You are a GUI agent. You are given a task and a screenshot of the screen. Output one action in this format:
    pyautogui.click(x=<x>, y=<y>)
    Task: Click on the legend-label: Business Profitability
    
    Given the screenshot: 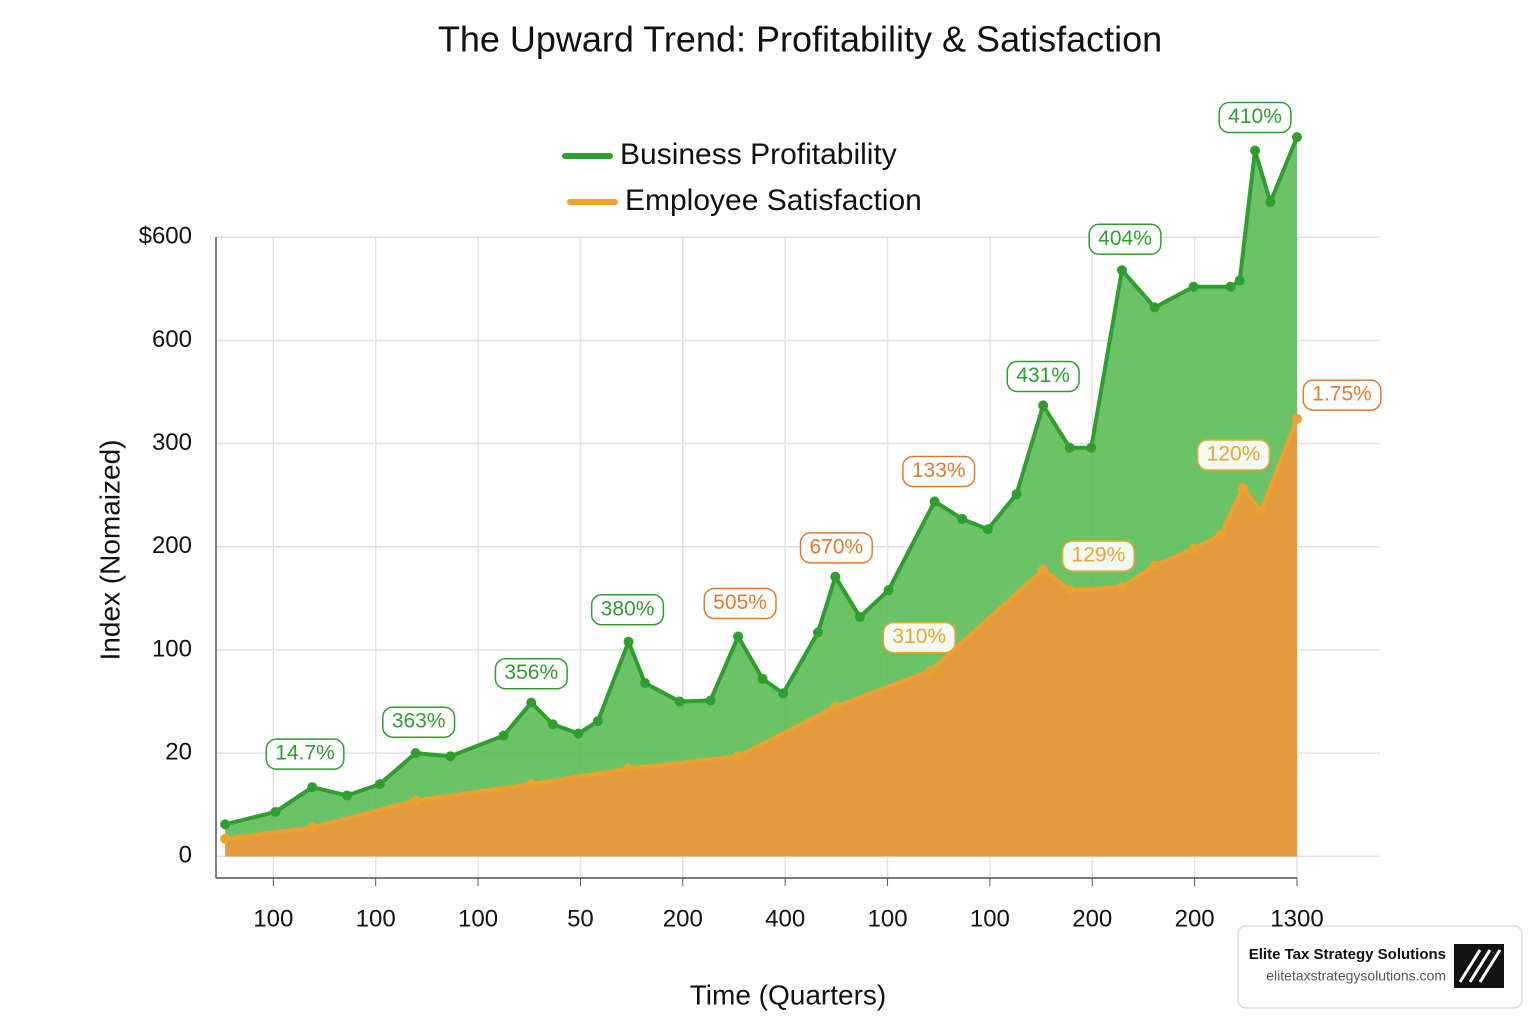 What is the action you would take?
    pyautogui.click(x=758, y=154)
    